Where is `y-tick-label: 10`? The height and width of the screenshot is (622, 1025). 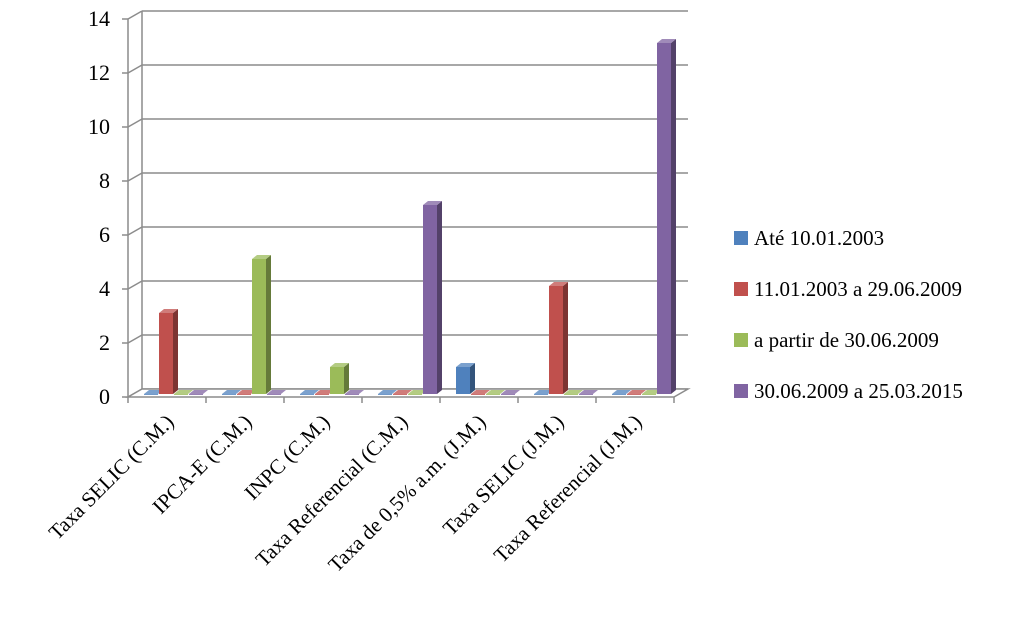
y-tick-label: 10 is located at coordinates (99, 126).